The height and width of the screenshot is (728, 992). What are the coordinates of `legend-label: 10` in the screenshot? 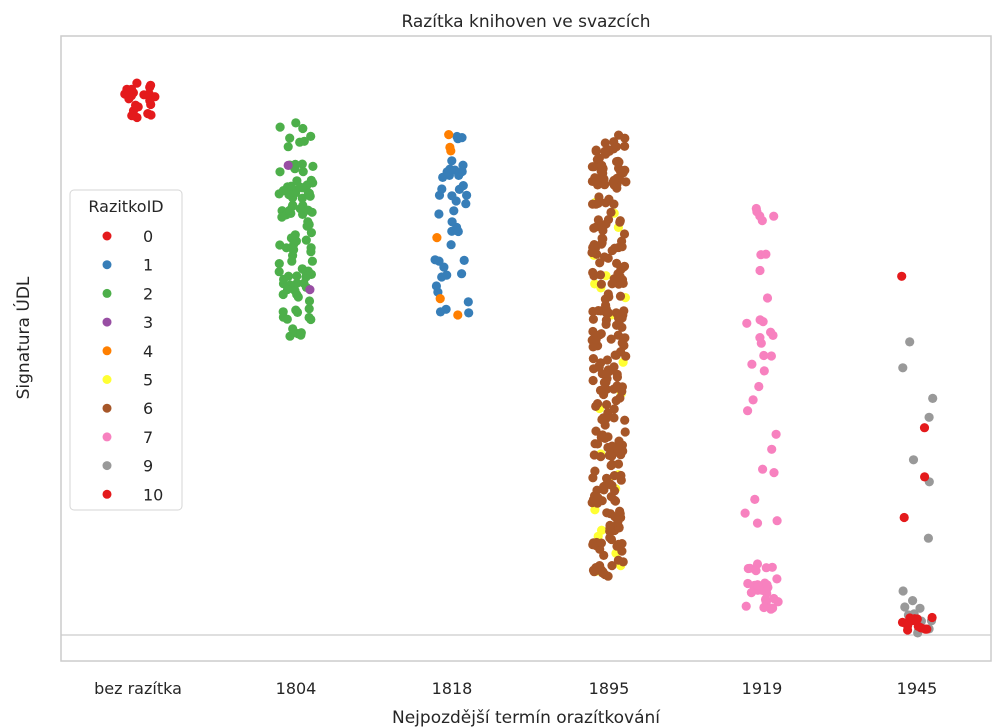 It's located at (153, 494).